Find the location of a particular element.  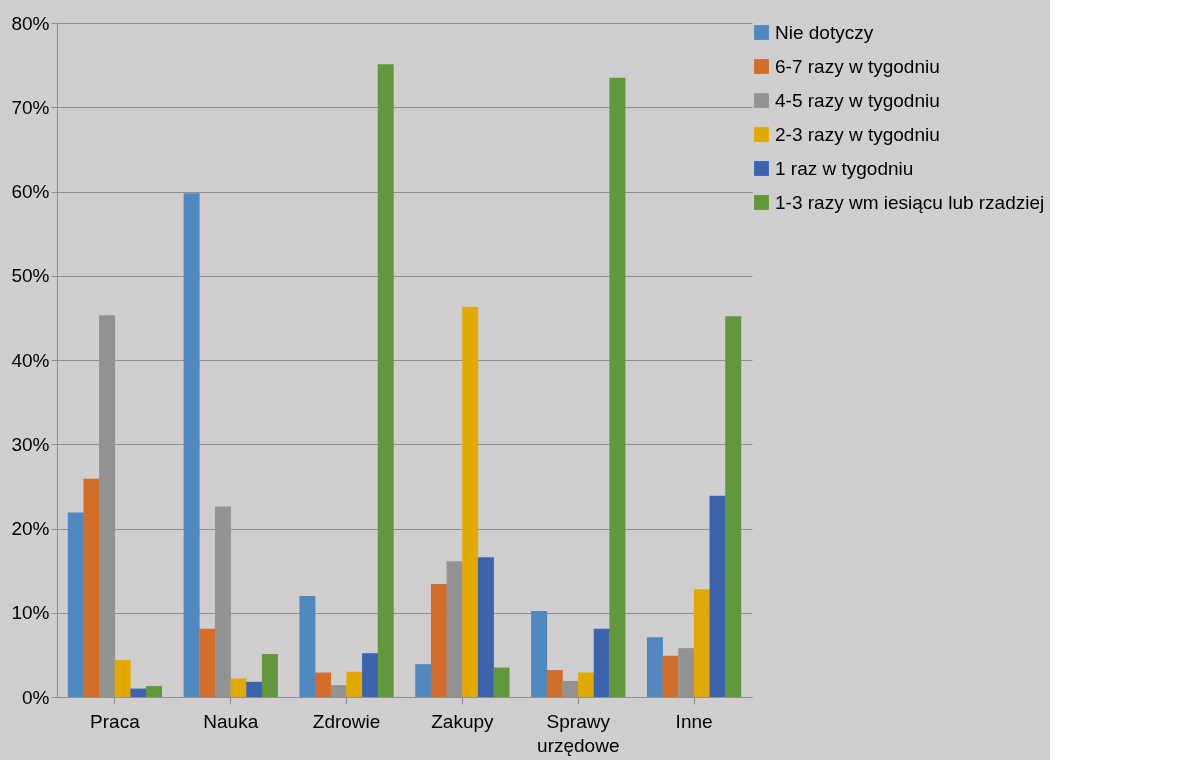

x-tick-label: Praca is located at coordinates (115, 721).